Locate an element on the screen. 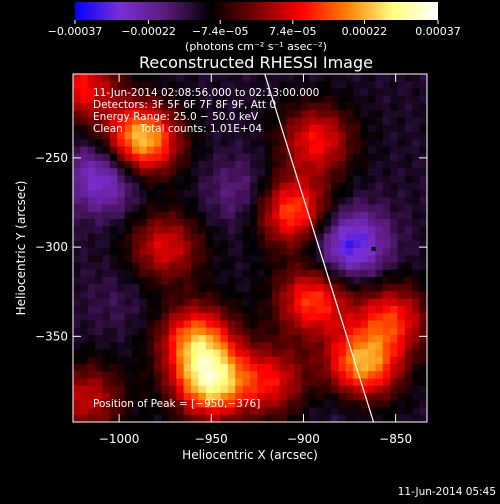 This screenshot has height=504, width=500. annotation-time-range: 11-Jun-2014 02:08:56.000 to 02:13:00.000 is located at coordinates (206, 93).